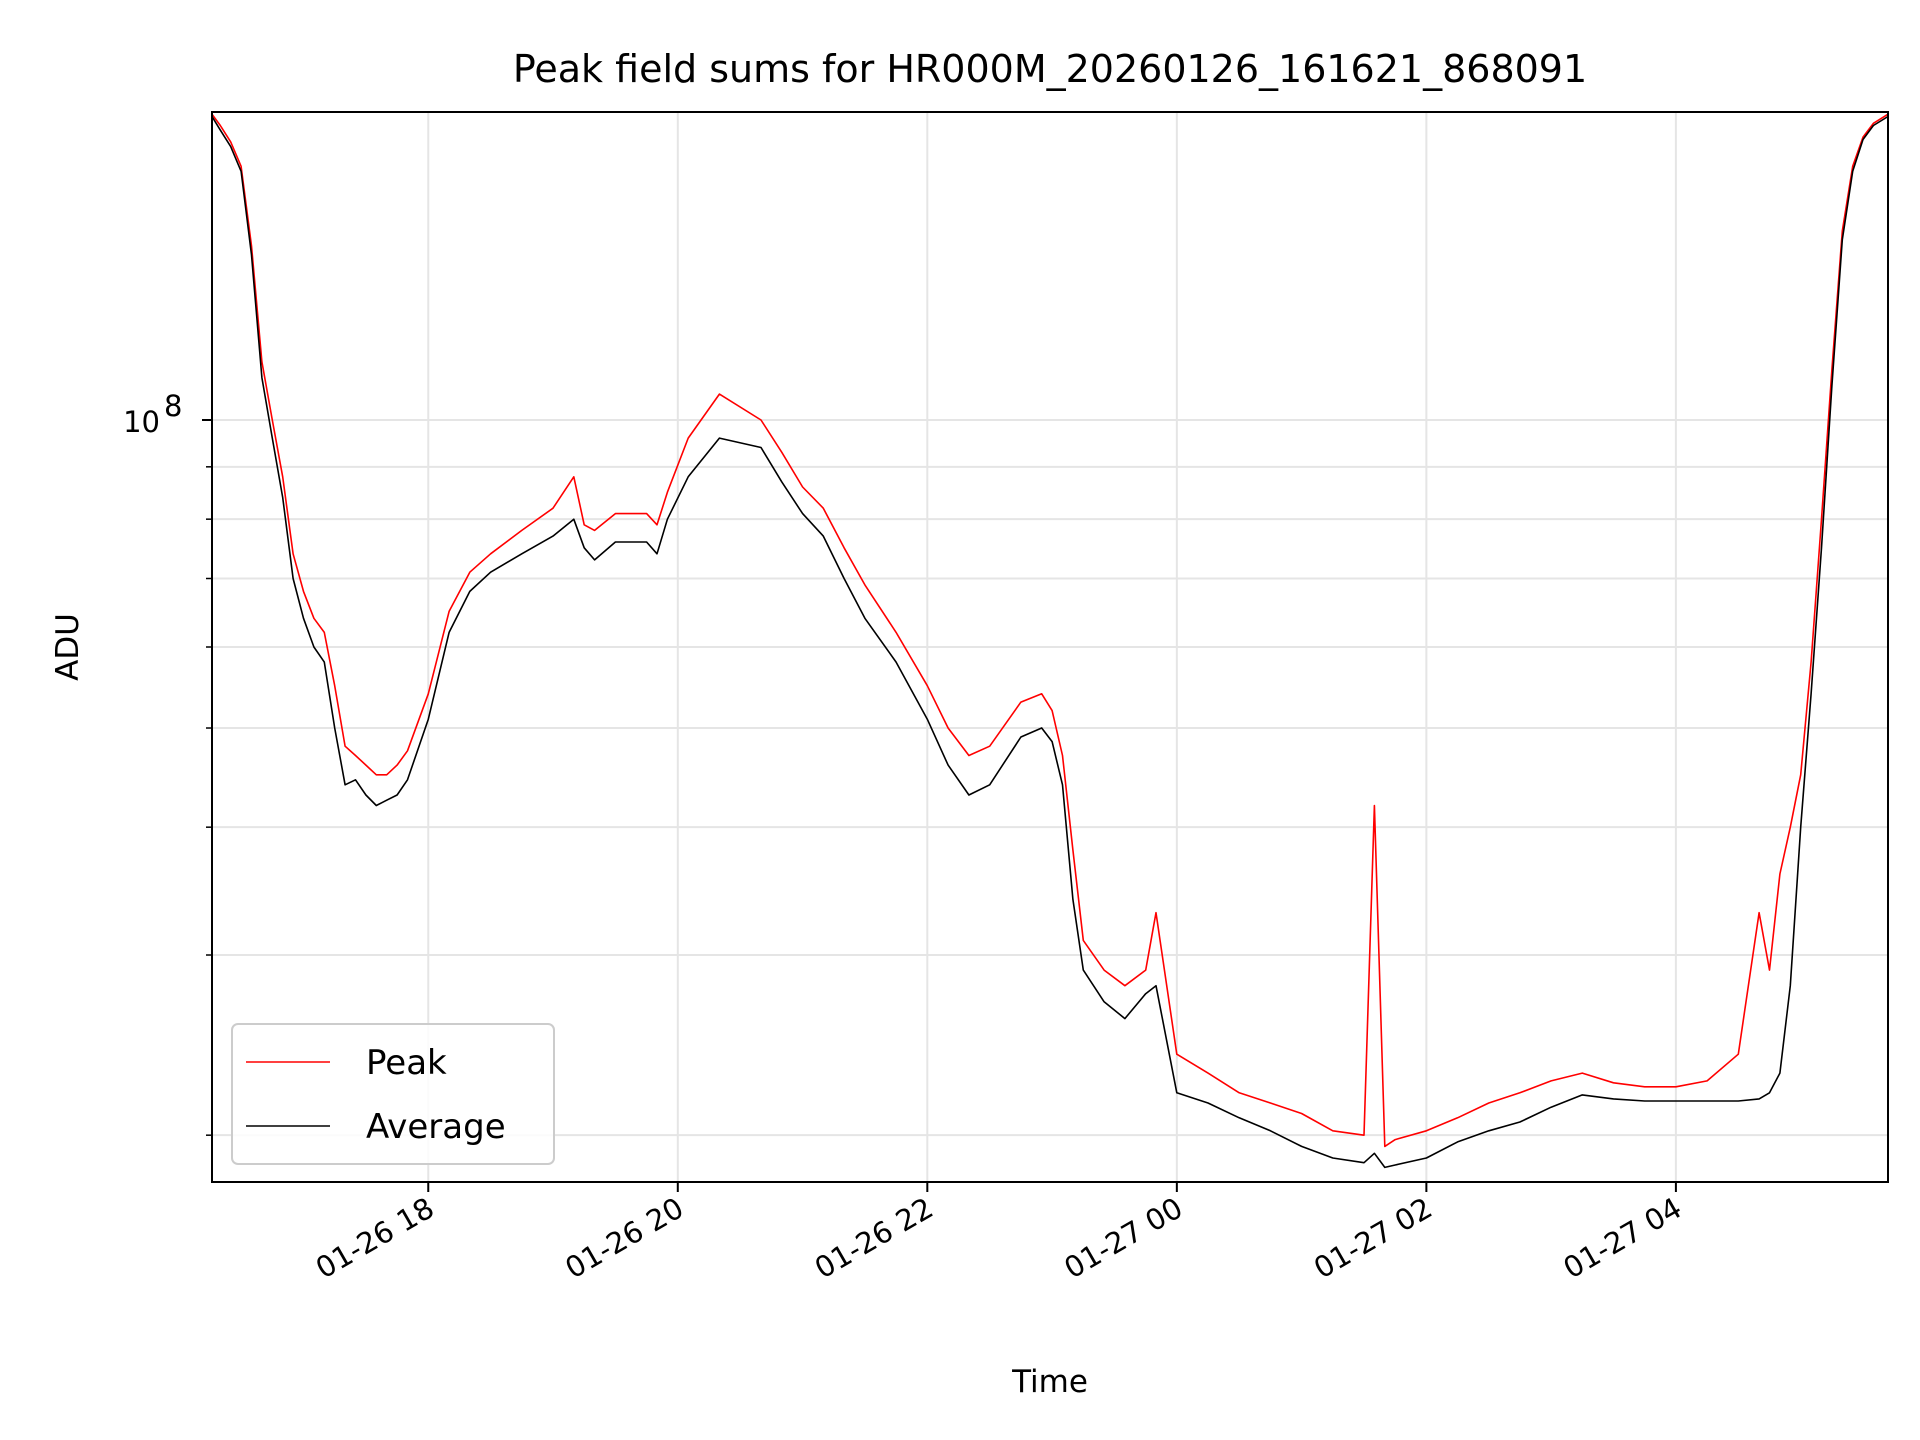 This screenshot has height=1440, width=1920. What do you see at coordinates (406, 1063) in the screenshot?
I see `legend-label-peak: Peak` at bounding box center [406, 1063].